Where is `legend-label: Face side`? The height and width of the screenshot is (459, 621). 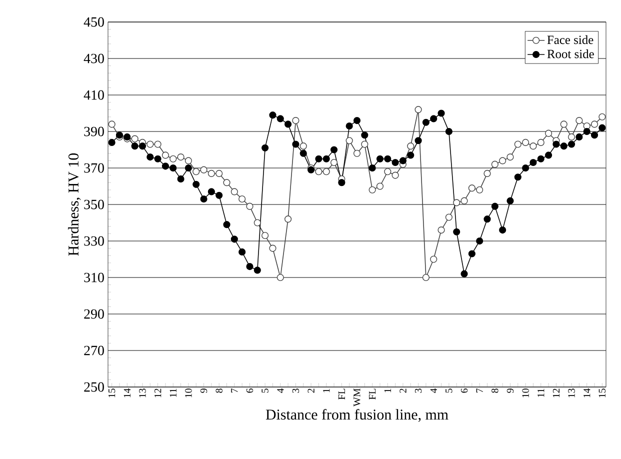
legend-label: Face side is located at coordinates (570, 39).